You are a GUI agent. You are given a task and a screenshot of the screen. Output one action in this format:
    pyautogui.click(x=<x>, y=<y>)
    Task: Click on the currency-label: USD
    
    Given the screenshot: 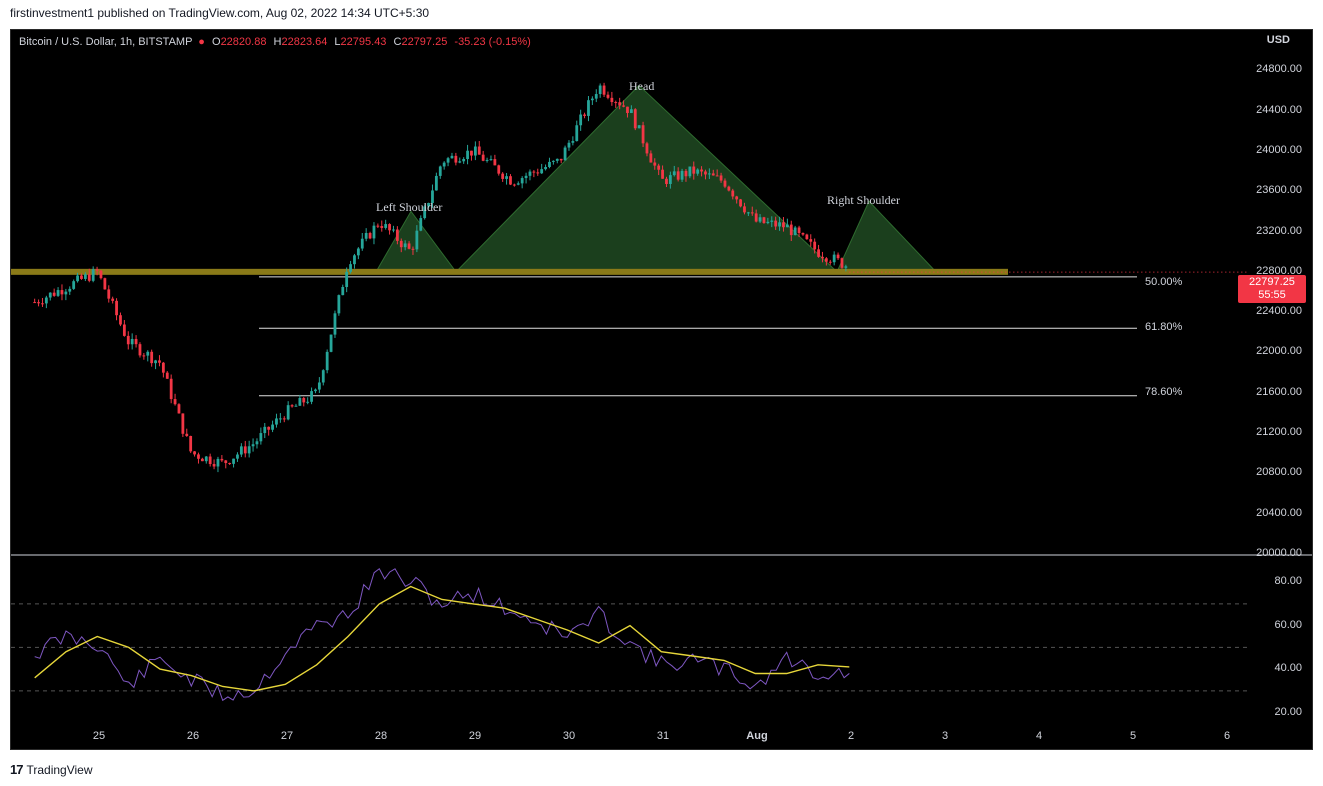 What is the action you would take?
    pyautogui.click(x=1278, y=40)
    